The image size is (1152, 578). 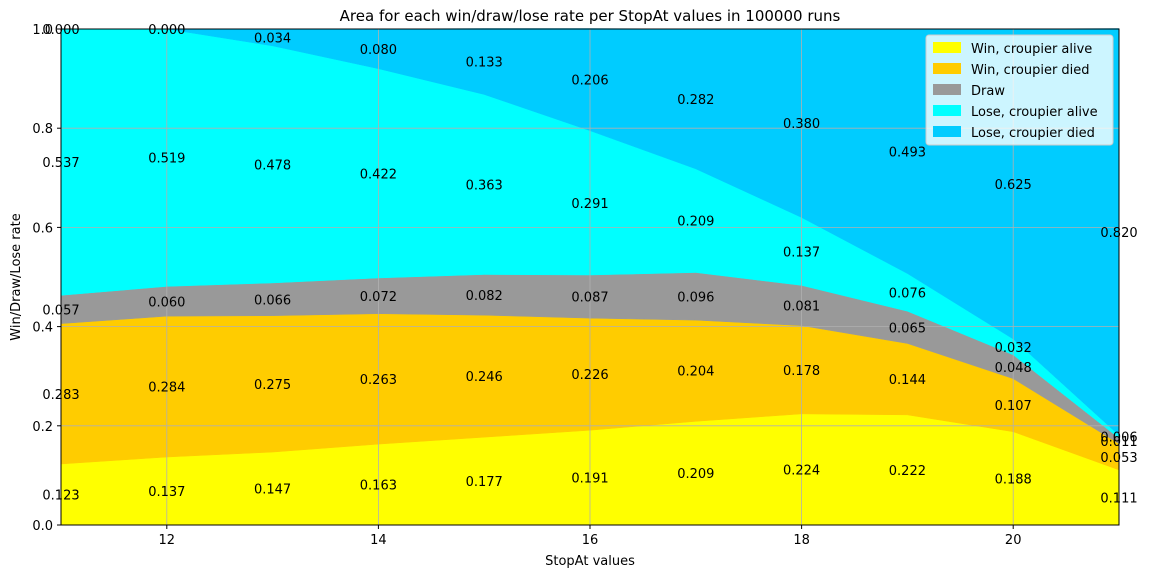 I want to click on y-tick-label: 1.0, so click(x=42, y=30).